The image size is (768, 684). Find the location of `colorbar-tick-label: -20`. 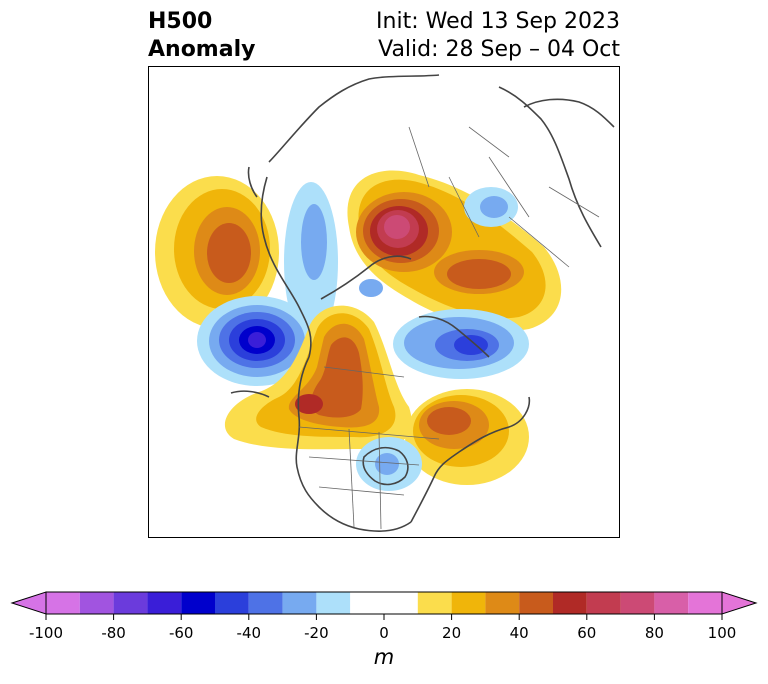

colorbar-tick-label: -20 is located at coordinates (316, 633).